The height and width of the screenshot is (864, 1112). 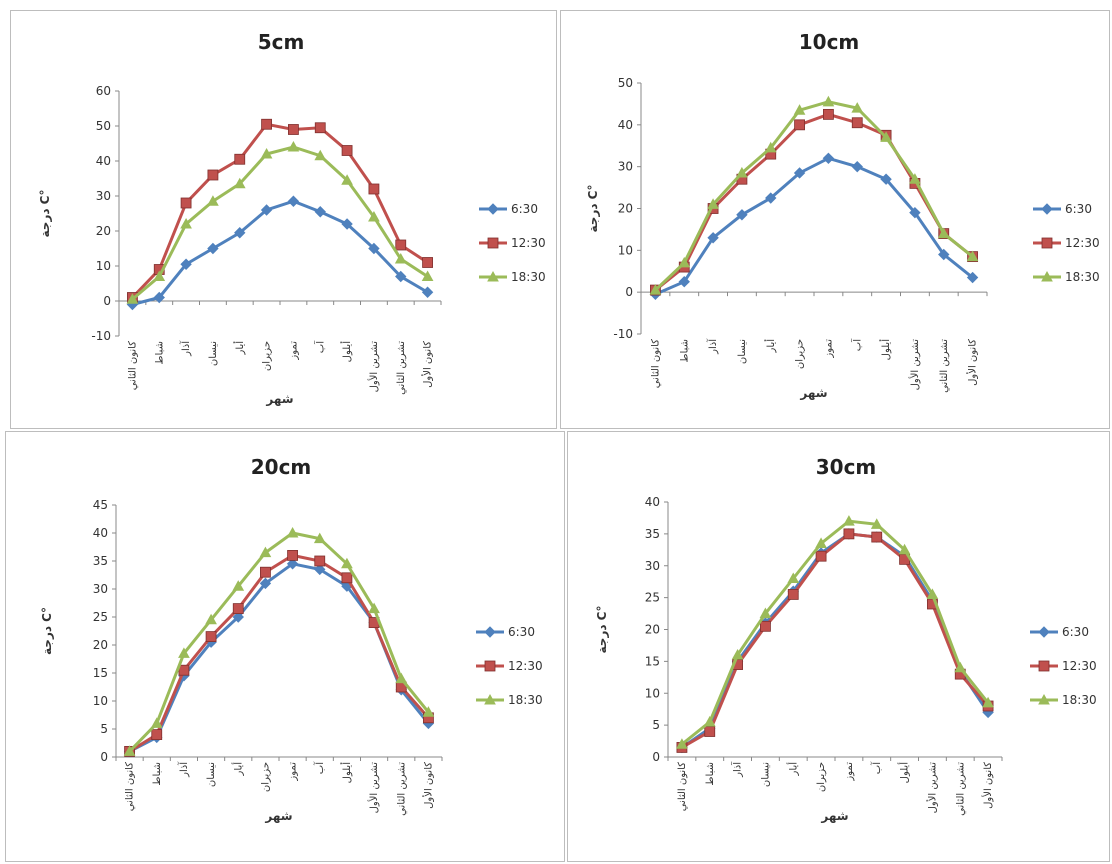 I want to click on chart-title: 30cm, so click(x=846, y=467).